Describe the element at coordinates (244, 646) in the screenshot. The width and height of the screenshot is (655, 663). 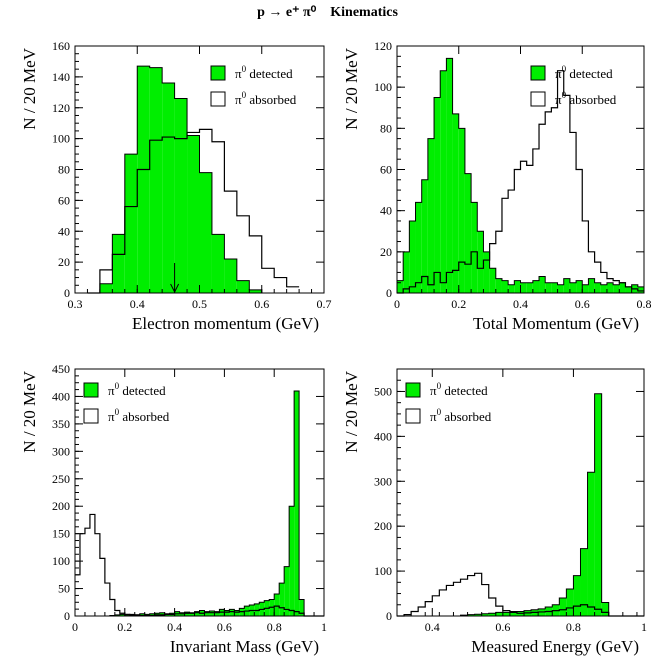
I see `x-axis-label: Invariant Mass (GeV)` at that location.